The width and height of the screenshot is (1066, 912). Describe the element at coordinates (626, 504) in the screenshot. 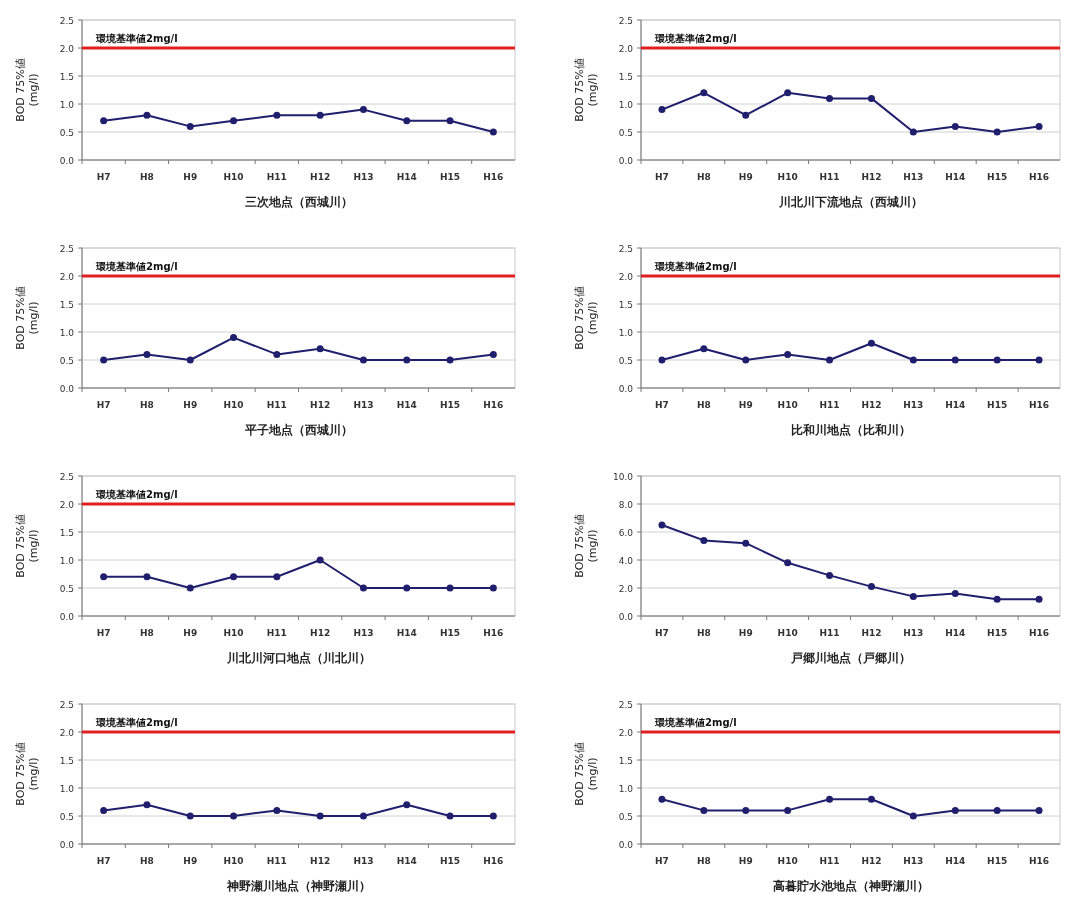

I see `y-tick-label: 8.0` at that location.